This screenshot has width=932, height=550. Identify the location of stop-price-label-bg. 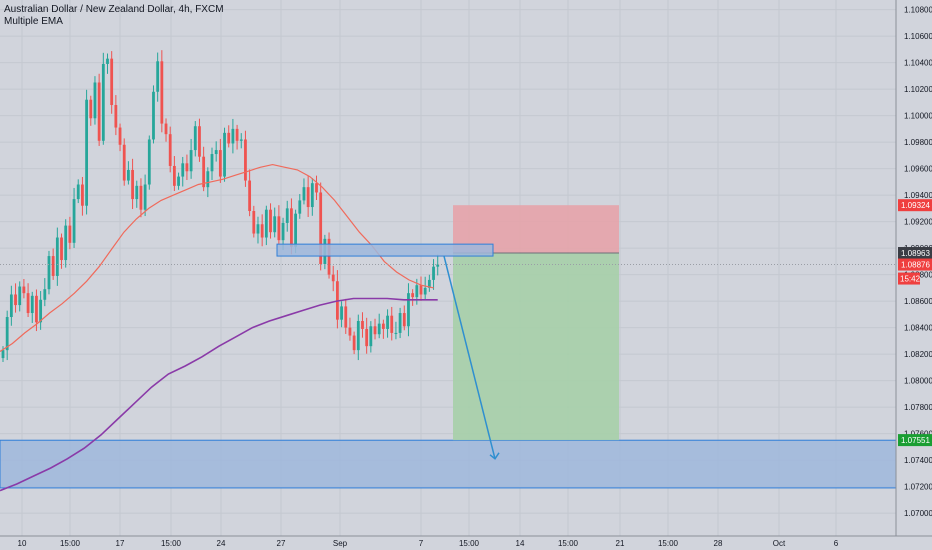
(915, 205).